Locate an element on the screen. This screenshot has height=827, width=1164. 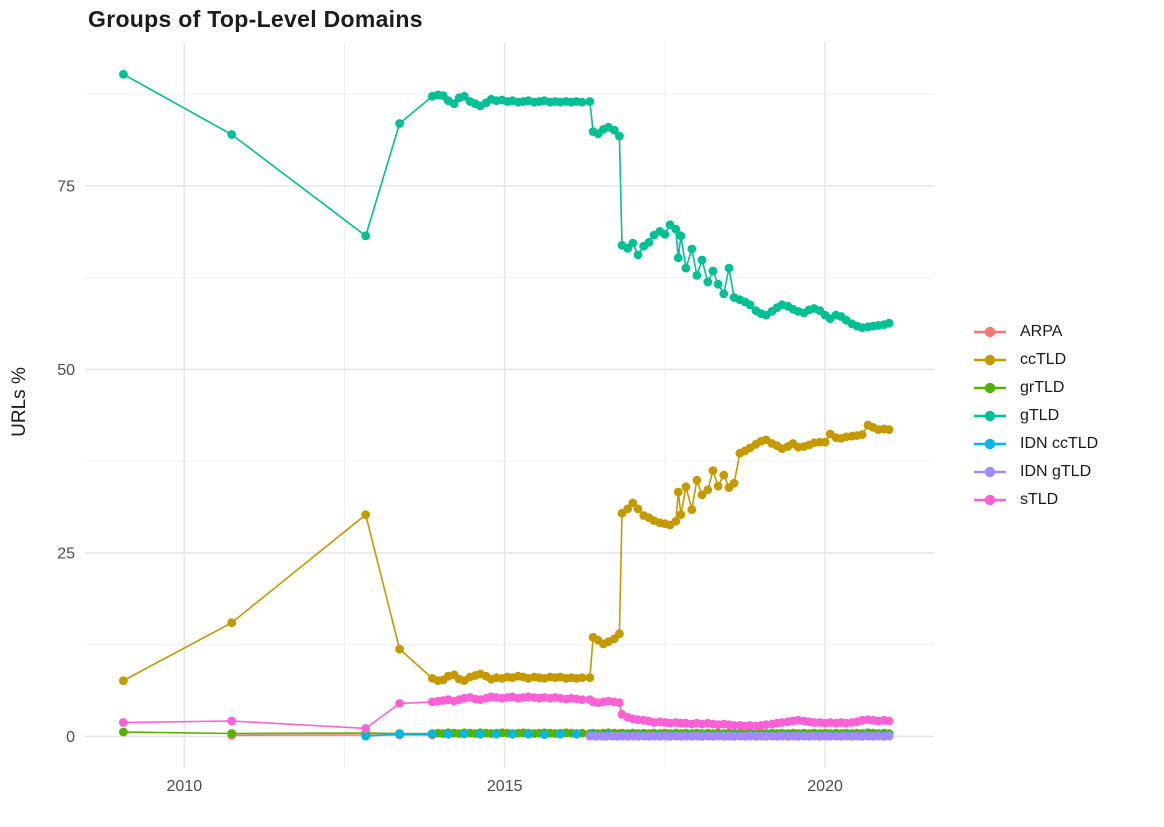
legend-item-ARPA: ARPA is located at coordinates (1035, 332).